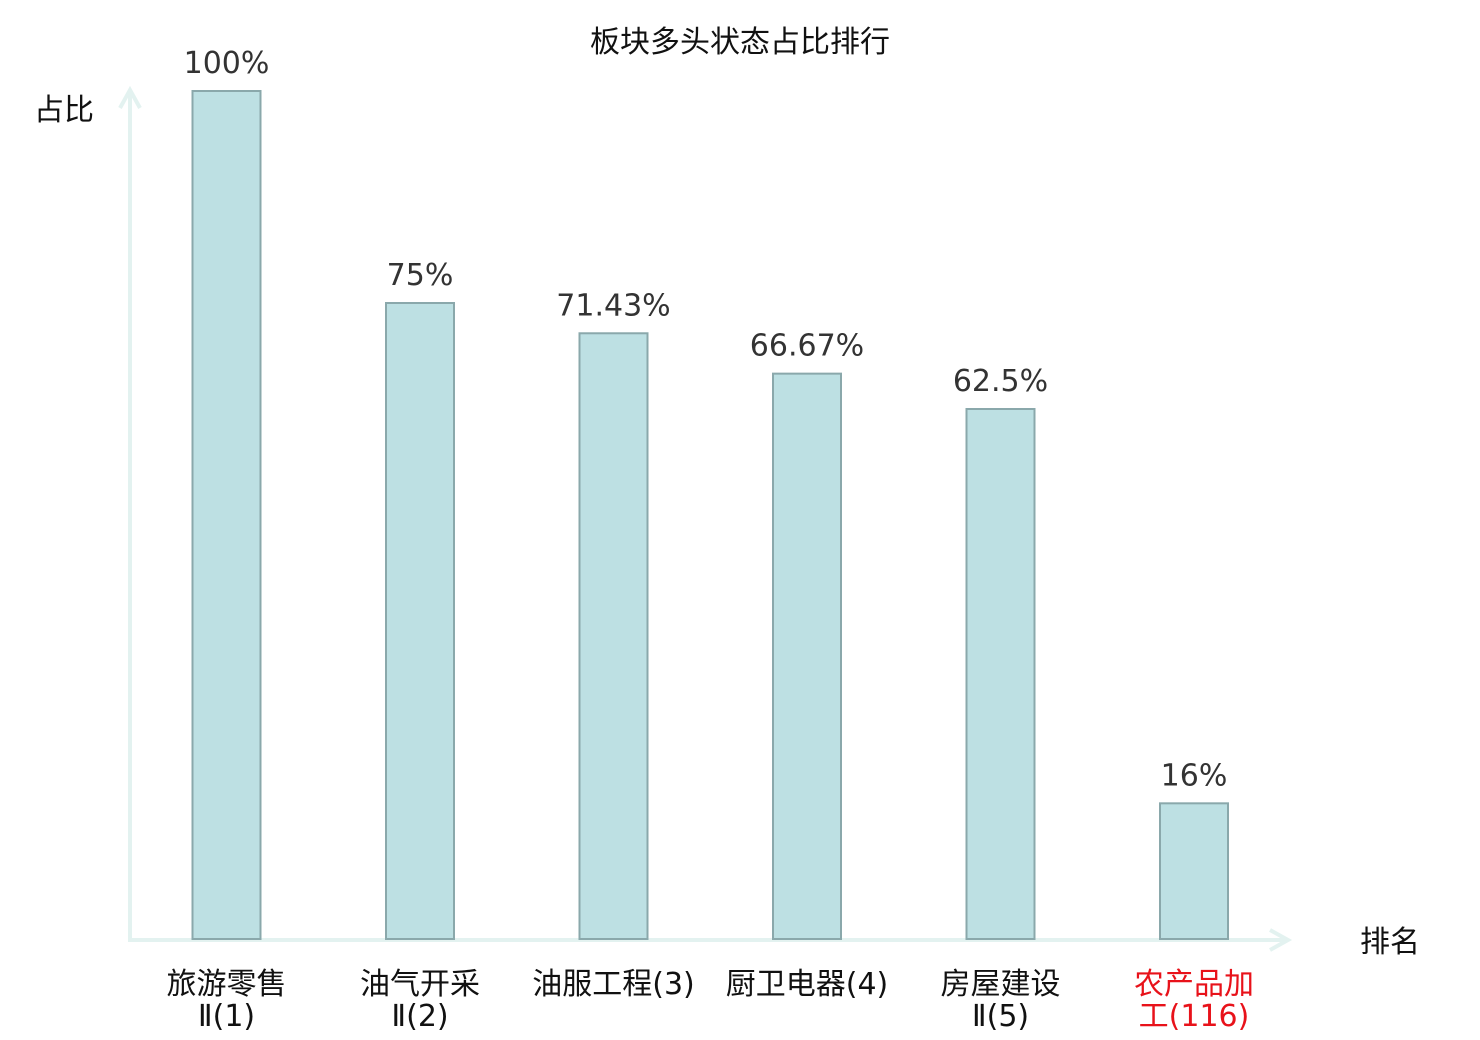 The height and width of the screenshot is (1040, 1480). I want to click on category-label: 农产品加工(116), so click(1194, 1000).